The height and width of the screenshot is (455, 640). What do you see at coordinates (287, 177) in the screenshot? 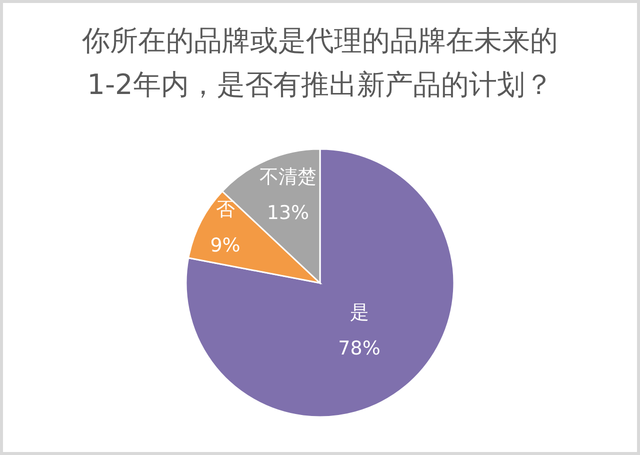
I see `slice-label: 不清楚` at bounding box center [287, 177].